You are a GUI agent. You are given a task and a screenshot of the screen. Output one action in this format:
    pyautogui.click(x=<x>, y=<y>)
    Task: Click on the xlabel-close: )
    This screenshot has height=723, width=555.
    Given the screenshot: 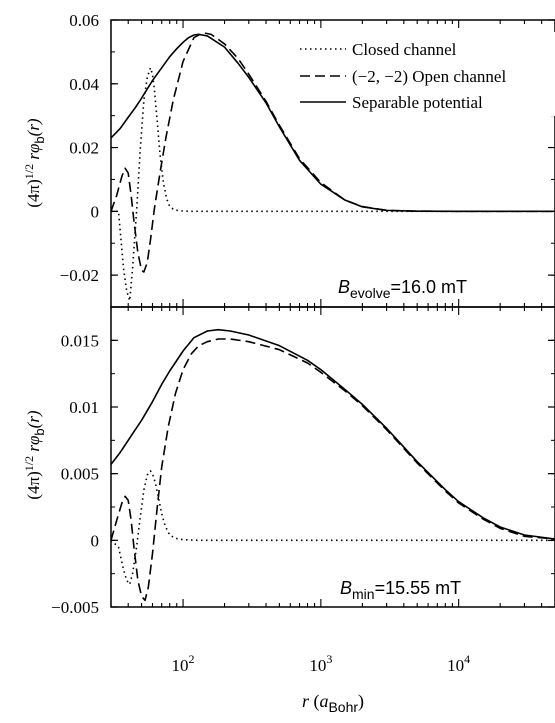 What is the action you would take?
    pyautogui.click(x=361, y=701)
    